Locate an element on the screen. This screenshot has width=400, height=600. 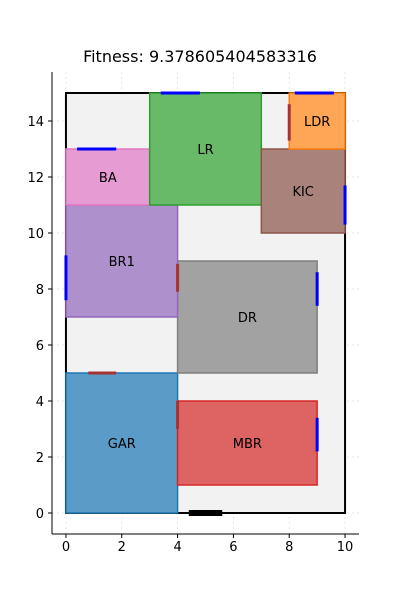
x-tick-label: 2 is located at coordinates (122, 547).